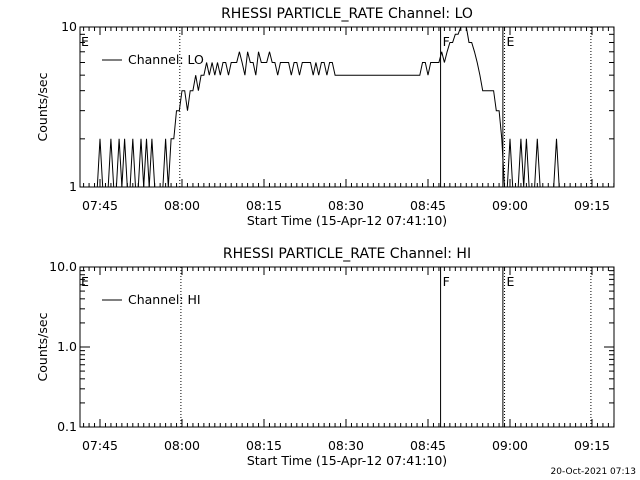  Describe the element at coordinates (347, 254) in the screenshot. I see `chart-title: RHESSI PARTICLE_RATE Channel: HI` at that location.